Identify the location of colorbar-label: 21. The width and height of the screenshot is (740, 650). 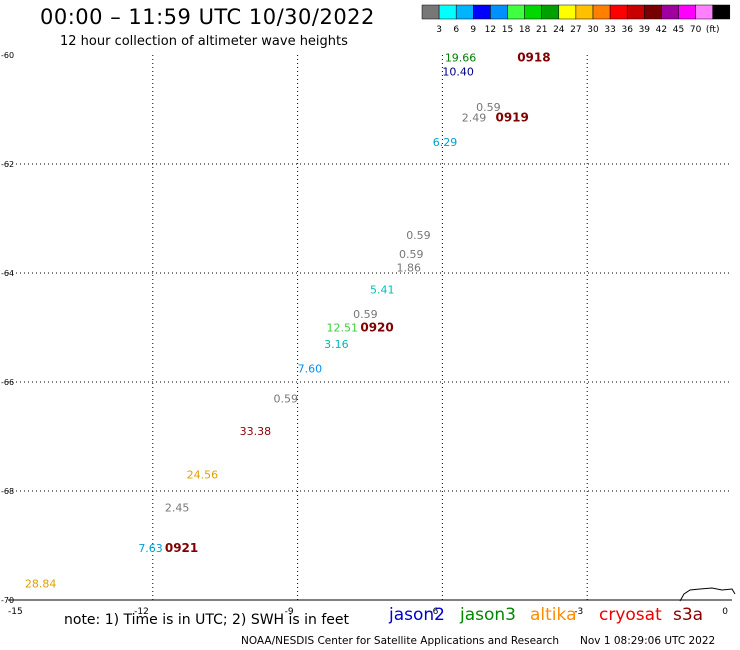
(541, 30).